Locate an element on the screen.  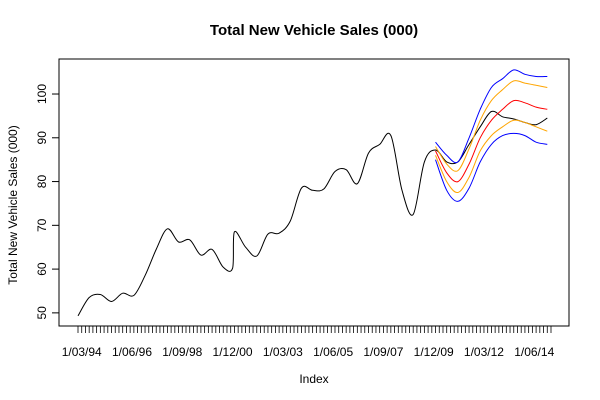
y-axis-label: Total New Vehicle Sales (000) is located at coordinates (13, 204).